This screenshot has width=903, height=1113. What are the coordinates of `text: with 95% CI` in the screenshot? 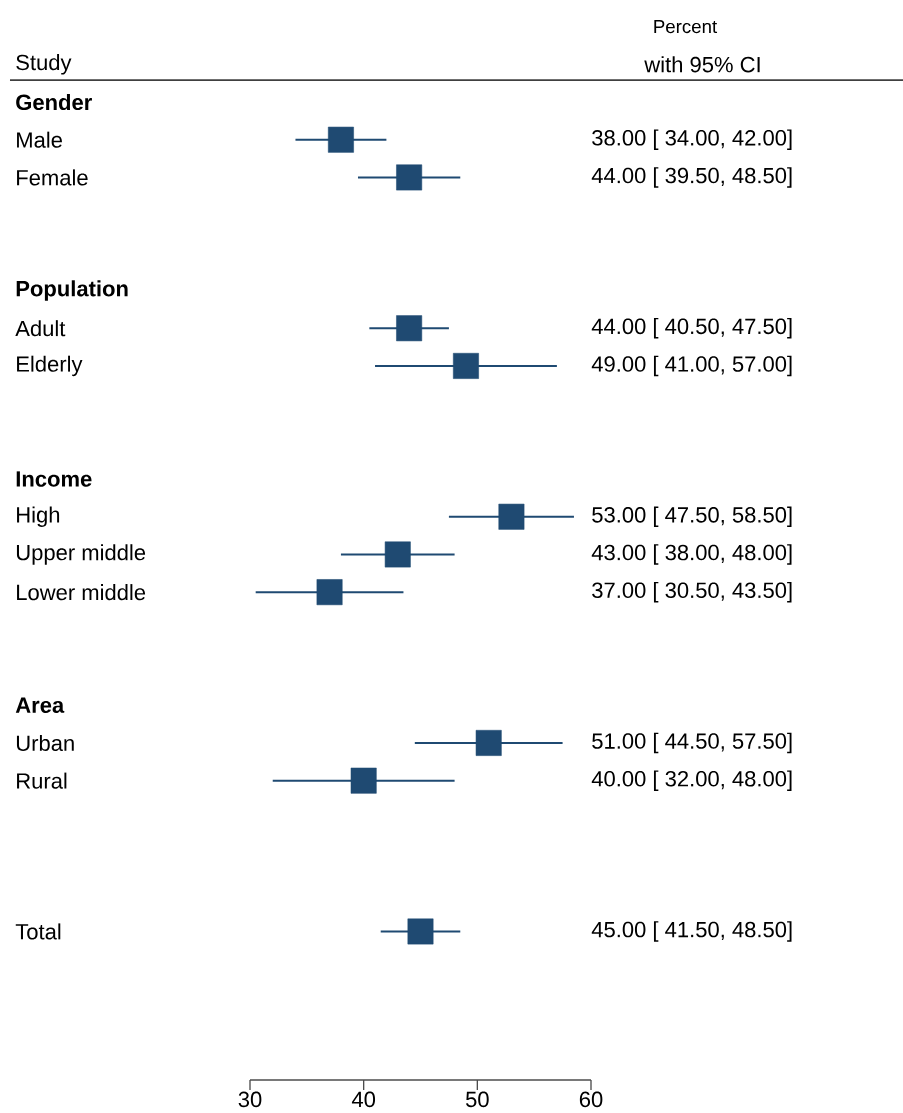 It's located at (702, 64).